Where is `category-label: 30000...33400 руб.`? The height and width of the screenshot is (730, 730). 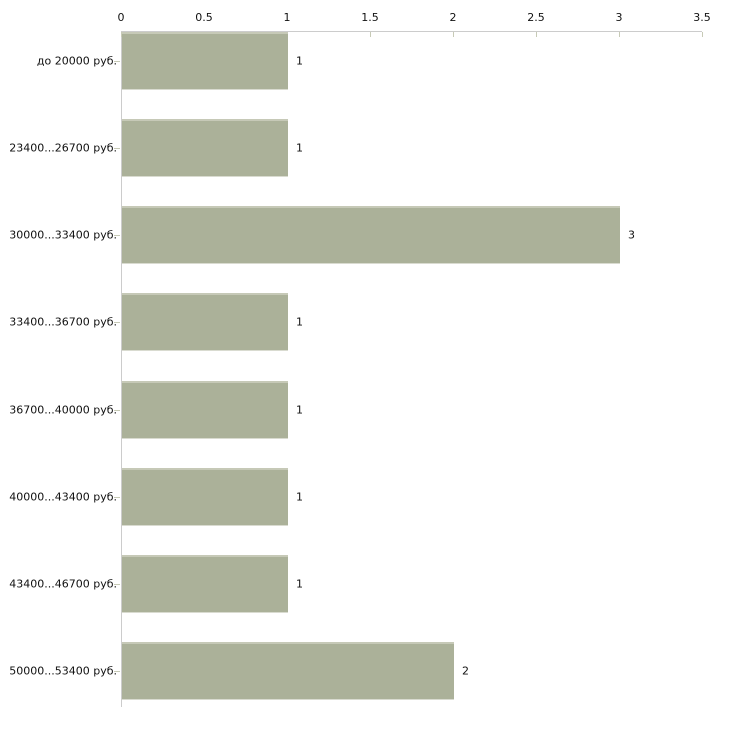 category-label: 30000...33400 руб. is located at coordinates (63, 235).